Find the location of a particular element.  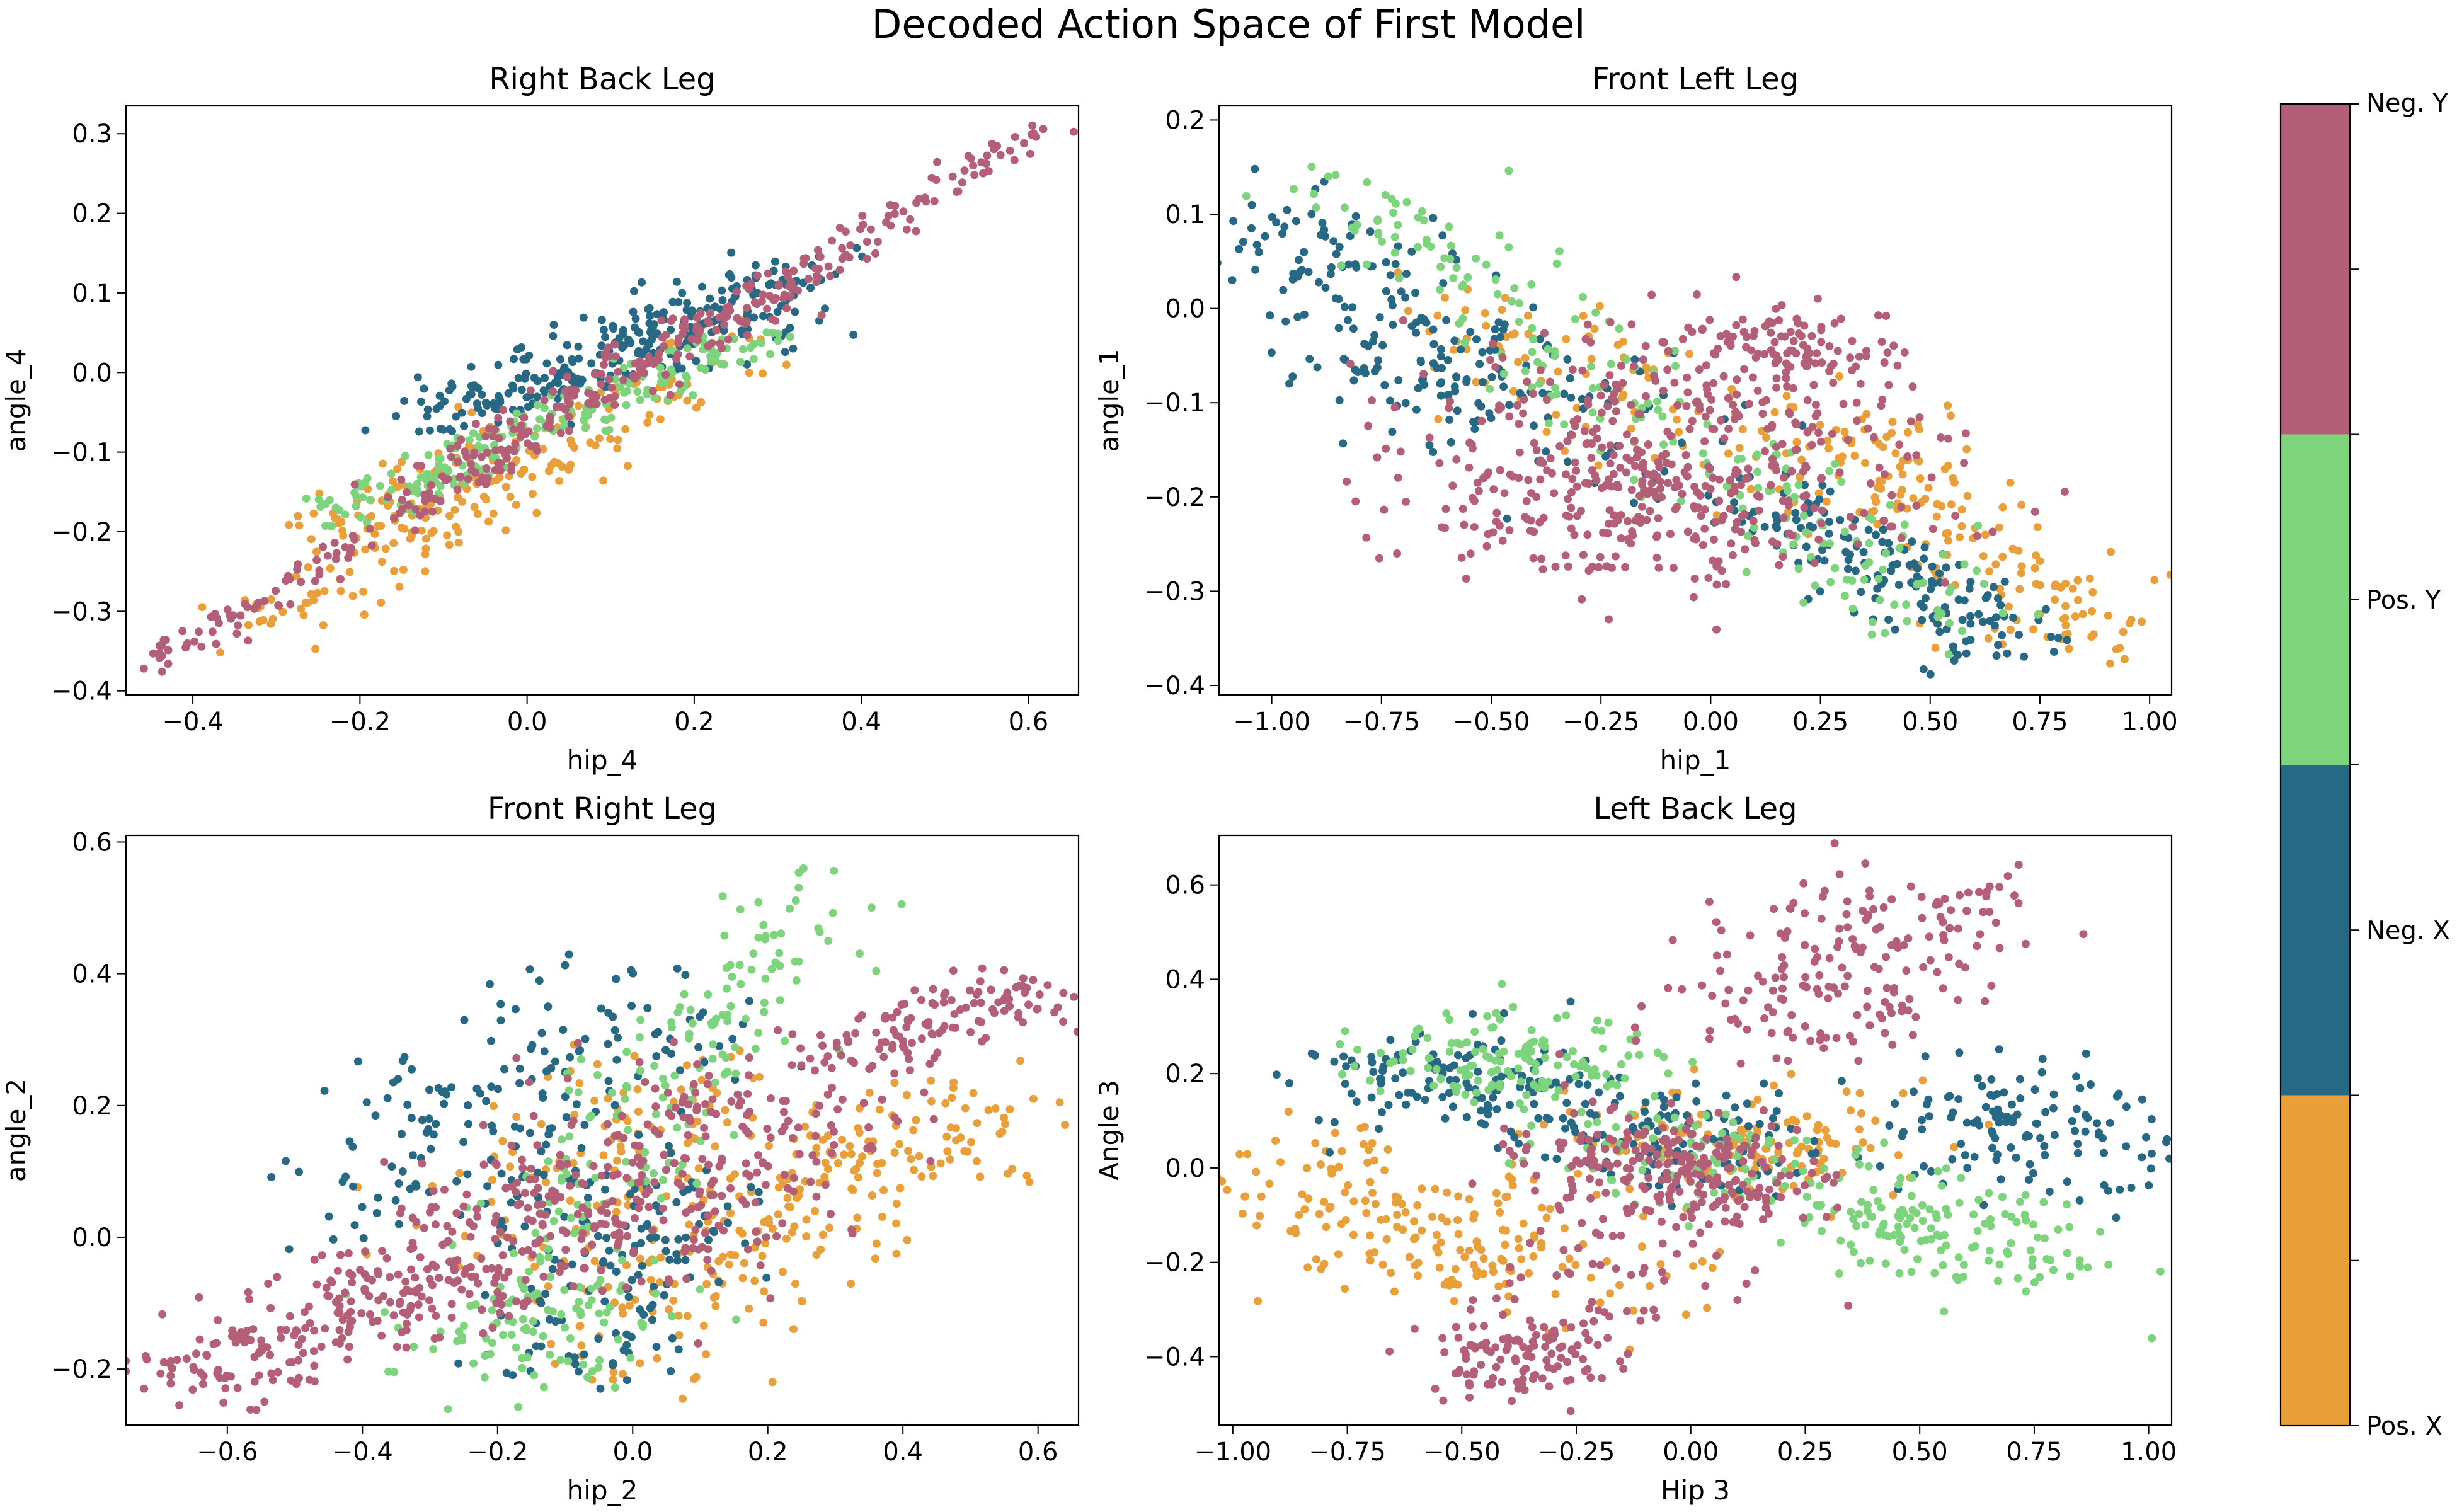

x-axis-label: hip_1 is located at coordinates (1695, 760).